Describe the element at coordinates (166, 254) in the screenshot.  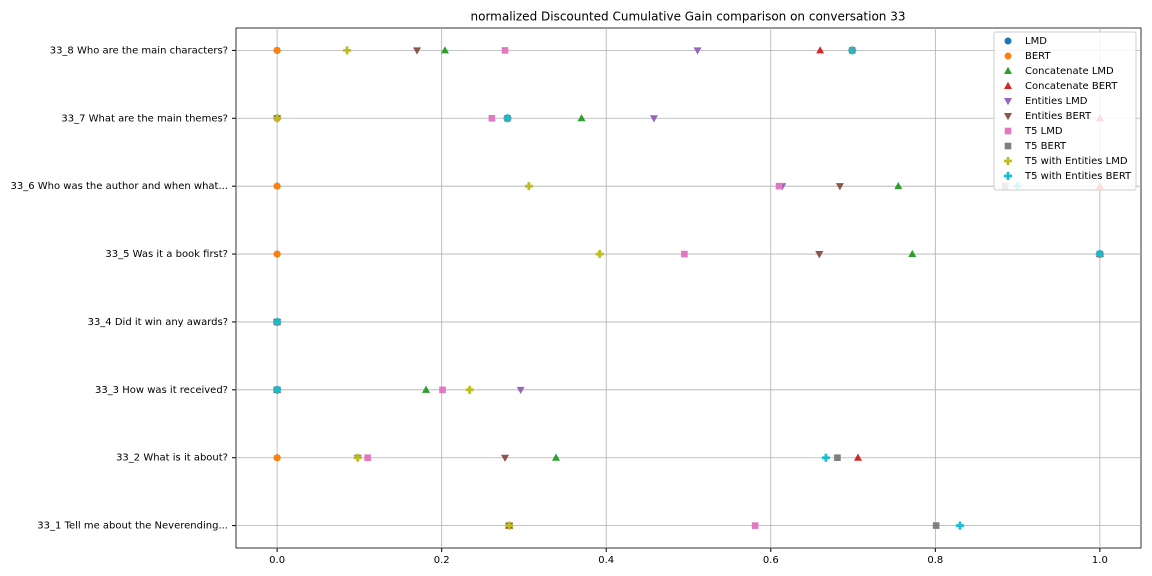
I see `y-tick-label: 33_5 Was it a book first?` at that location.